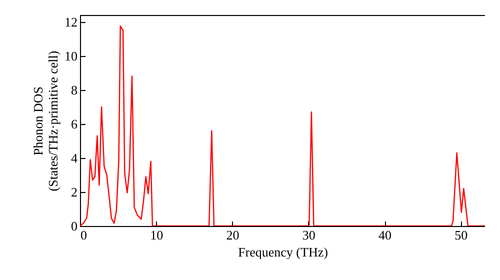 The height and width of the screenshot is (280, 500). Describe the element at coordinates (71, 22) in the screenshot. I see `y-tick-label: 12` at that location.